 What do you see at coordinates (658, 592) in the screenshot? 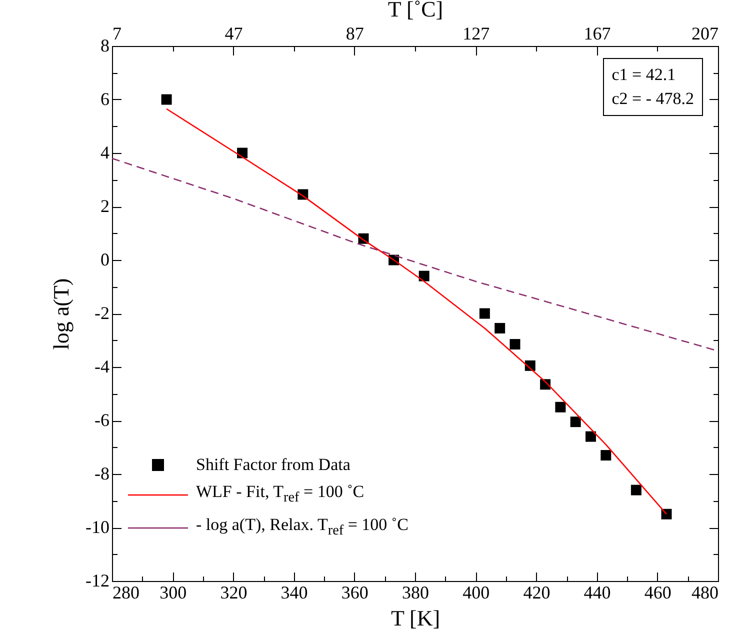
I see `x-tick-label: 460` at bounding box center [658, 592].